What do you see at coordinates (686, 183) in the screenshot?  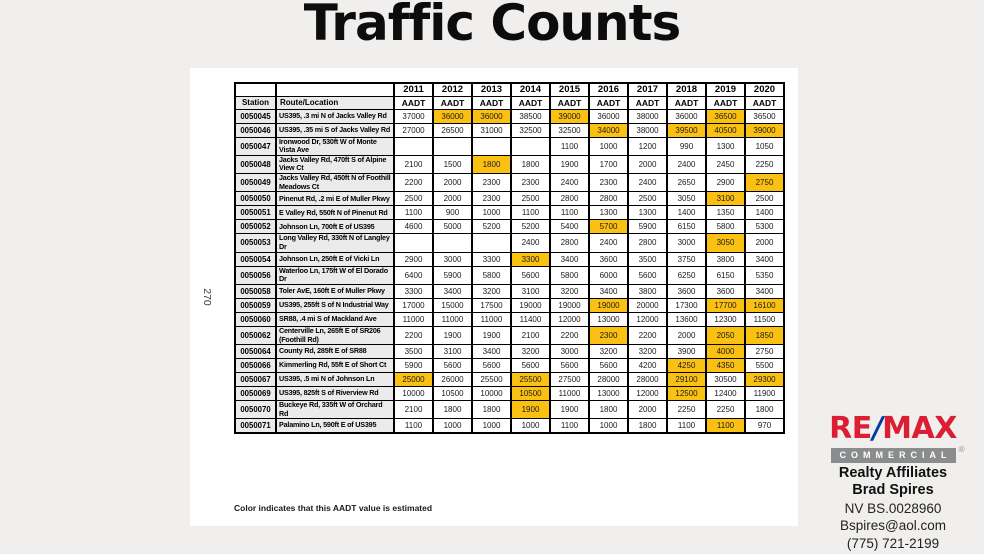 I see `aadt-value-cell: 2650` at bounding box center [686, 183].